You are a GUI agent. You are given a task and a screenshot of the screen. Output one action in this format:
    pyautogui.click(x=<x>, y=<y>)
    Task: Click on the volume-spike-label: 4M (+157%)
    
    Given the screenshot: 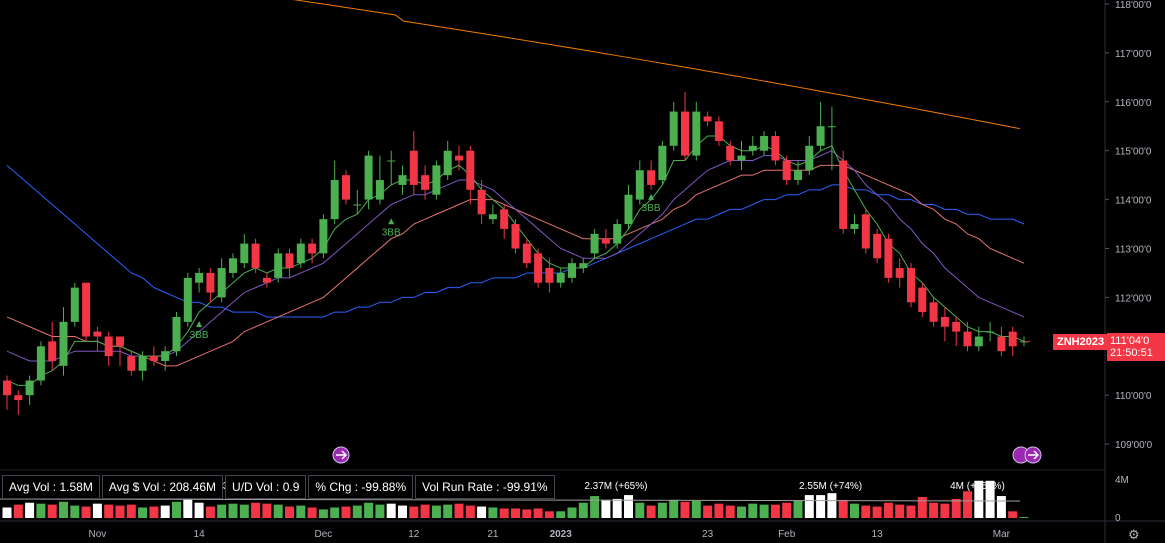 What is the action you would take?
    pyautogui.click(x=977, y=486)
    